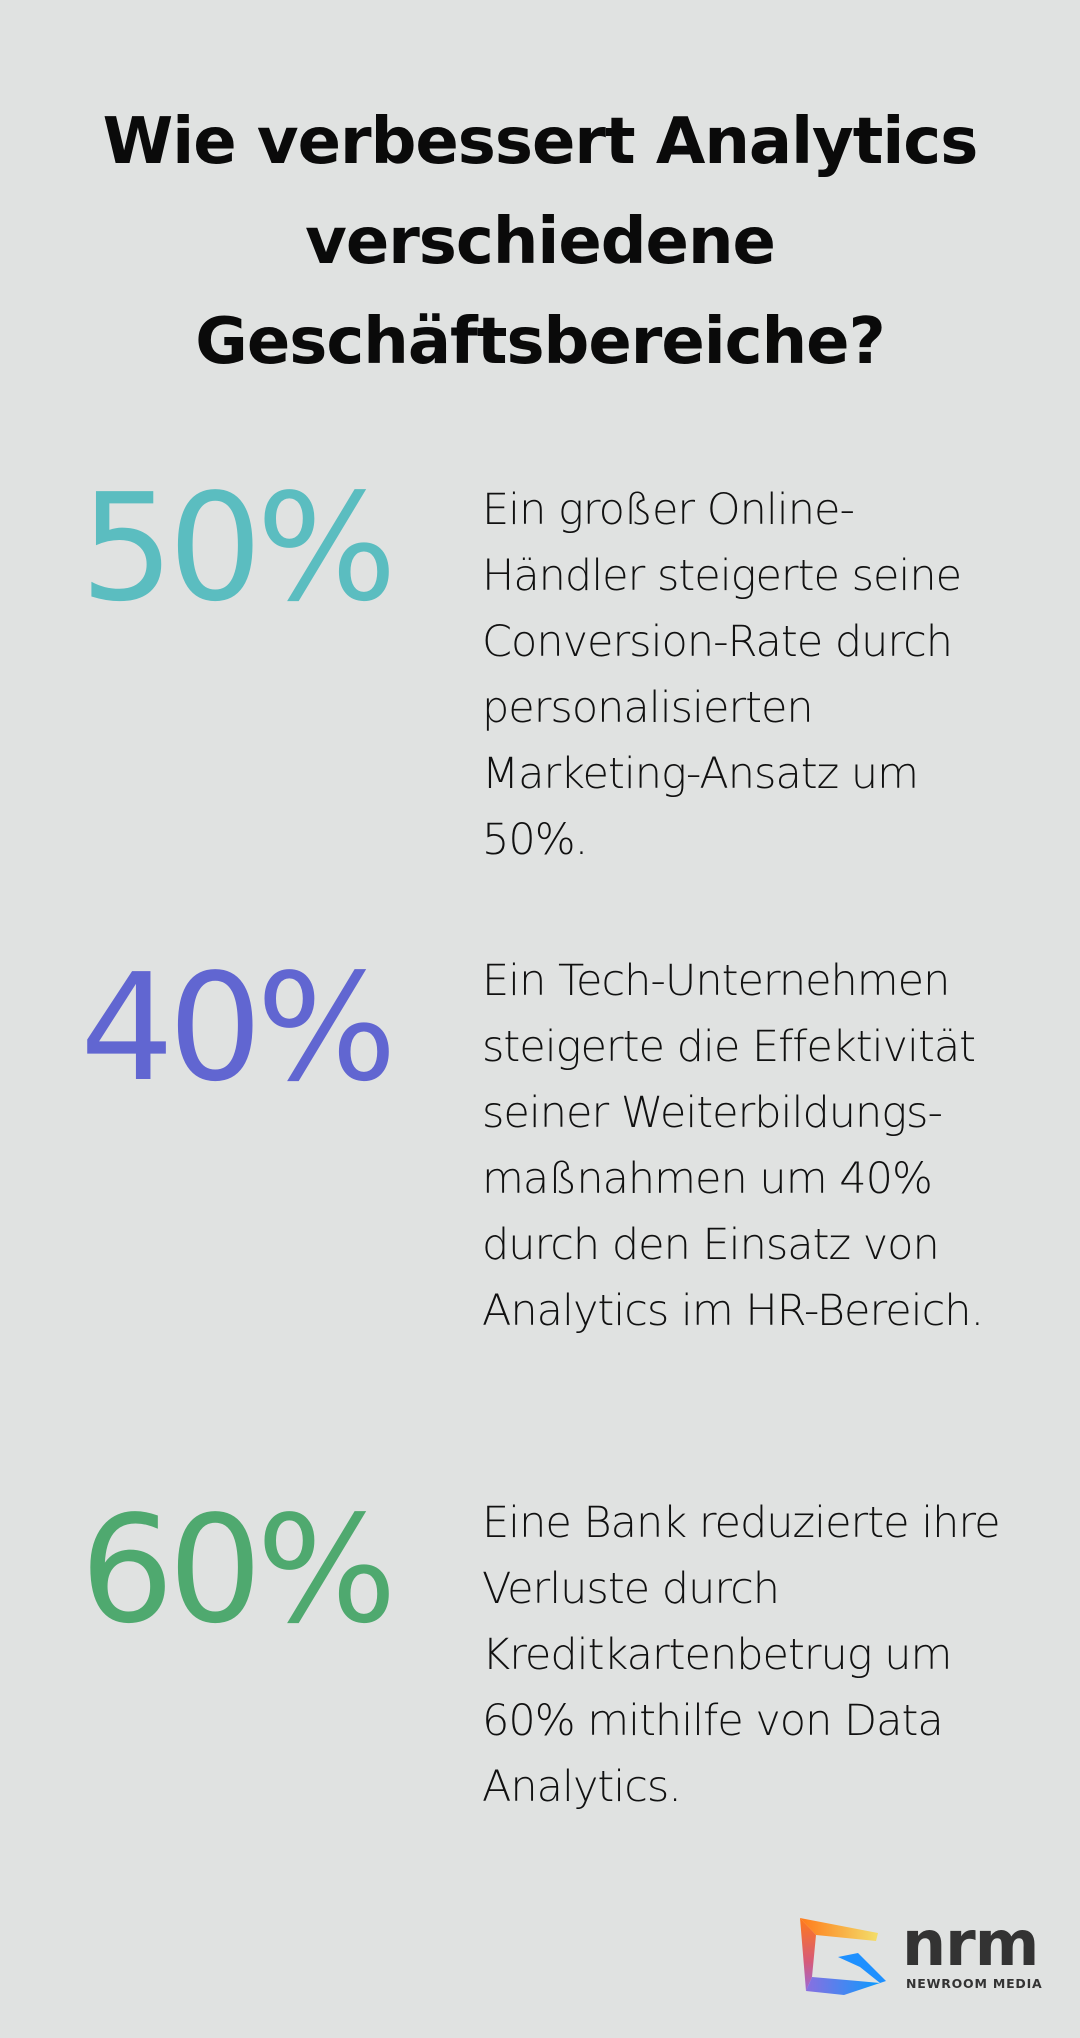 The width and height of the screenshot is (1080, 2038). I want to click on brand-name: nrm, so click(970, 1943).